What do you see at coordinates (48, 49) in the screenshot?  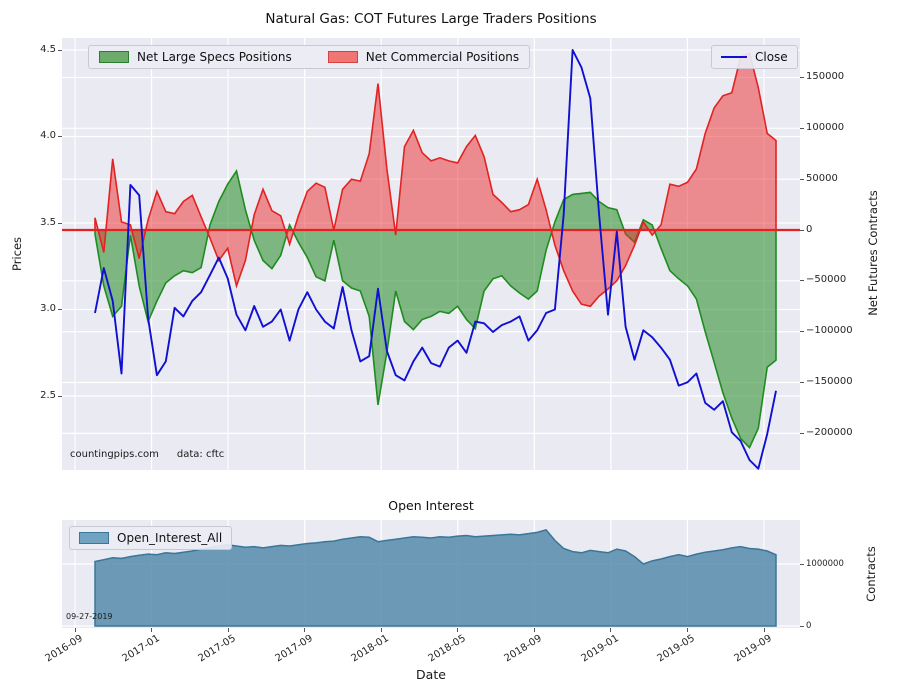 I see `y-tick-label-left: 4.5` at bounding box center [48, 49].